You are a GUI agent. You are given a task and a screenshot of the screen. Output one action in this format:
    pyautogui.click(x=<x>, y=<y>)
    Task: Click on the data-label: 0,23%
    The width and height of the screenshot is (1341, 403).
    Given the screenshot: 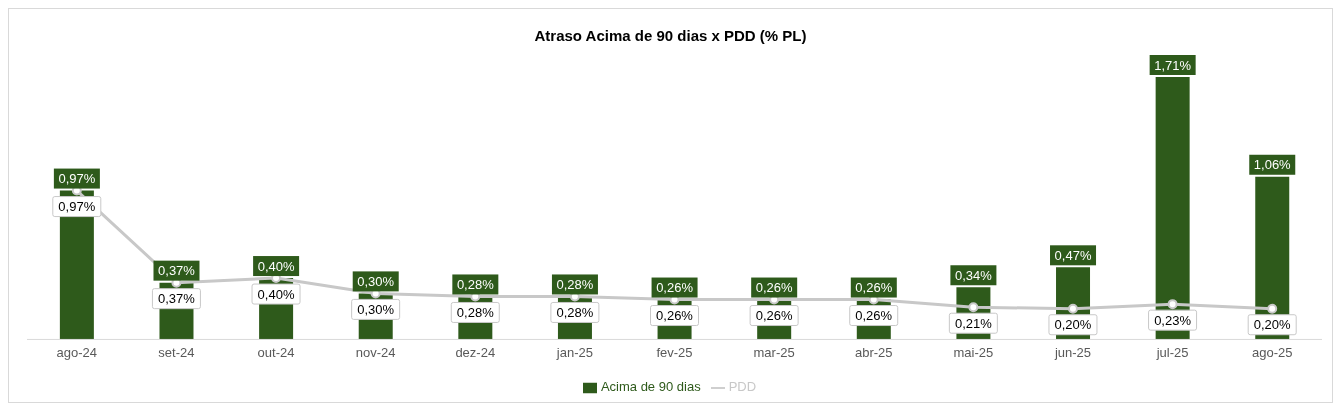 What is the action you would take?
    pyautogui.click(x=1173, y=320)
    